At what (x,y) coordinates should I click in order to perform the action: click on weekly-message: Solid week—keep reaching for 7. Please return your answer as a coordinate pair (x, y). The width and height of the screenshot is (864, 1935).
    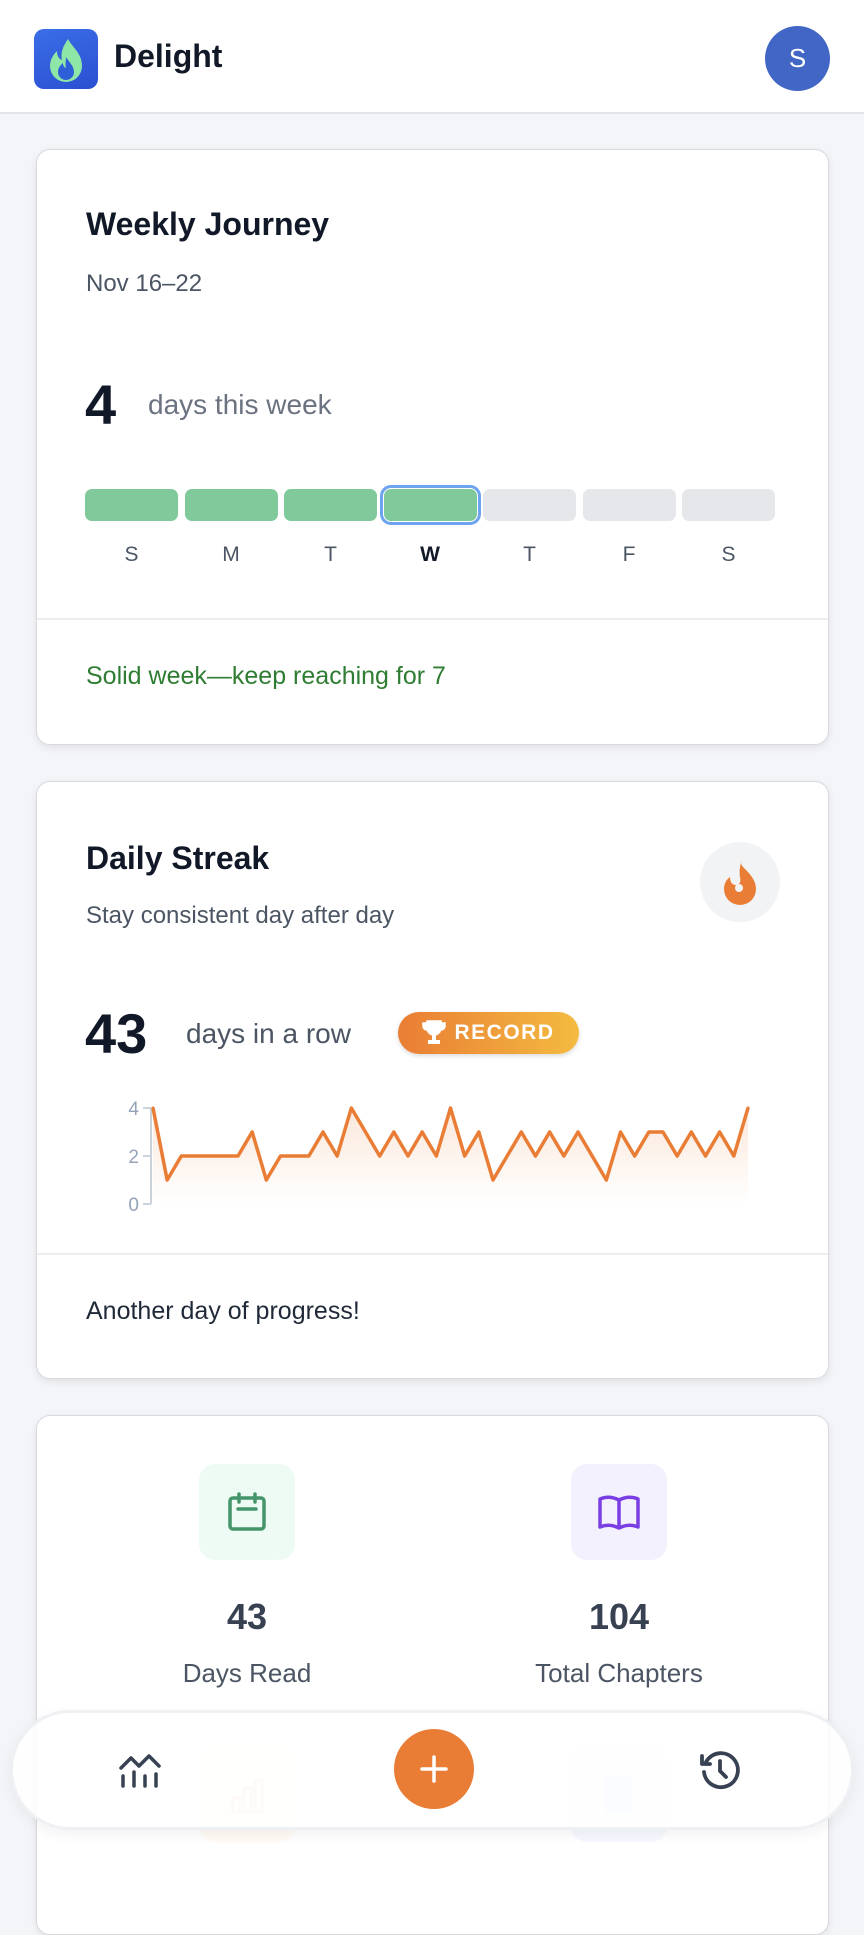
    Looking at the image, I should click on (266, 676).